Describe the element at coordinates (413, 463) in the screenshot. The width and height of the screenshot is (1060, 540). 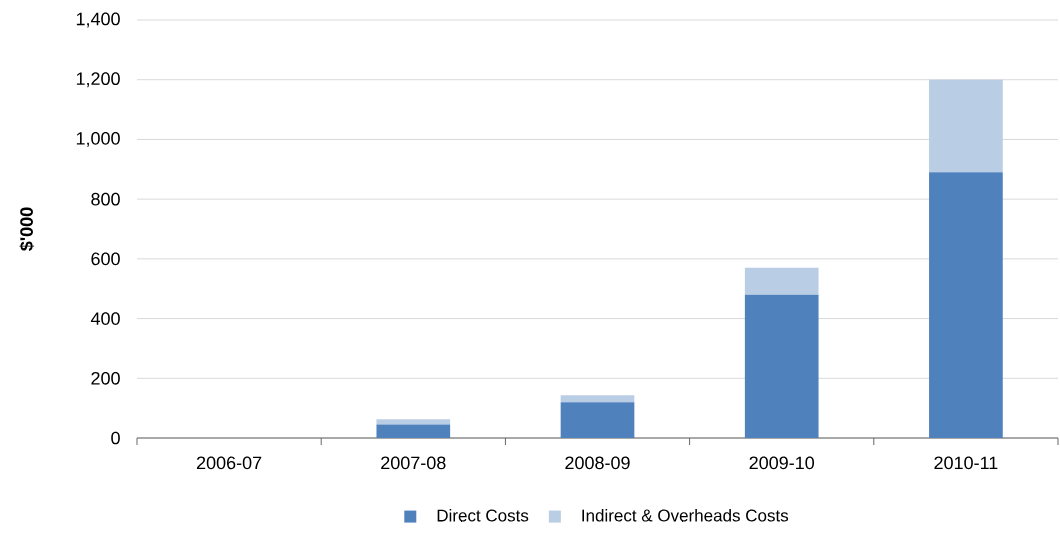
I see `x-tick-label: 2007-08` at that location.